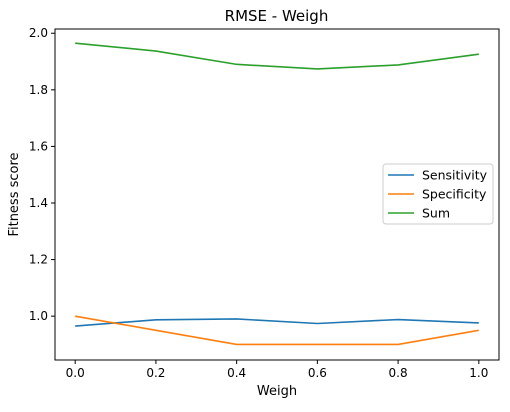 The width and height of the screenshot is (510, 412). I want to click on legend-label: Sum, so click(436, 213).